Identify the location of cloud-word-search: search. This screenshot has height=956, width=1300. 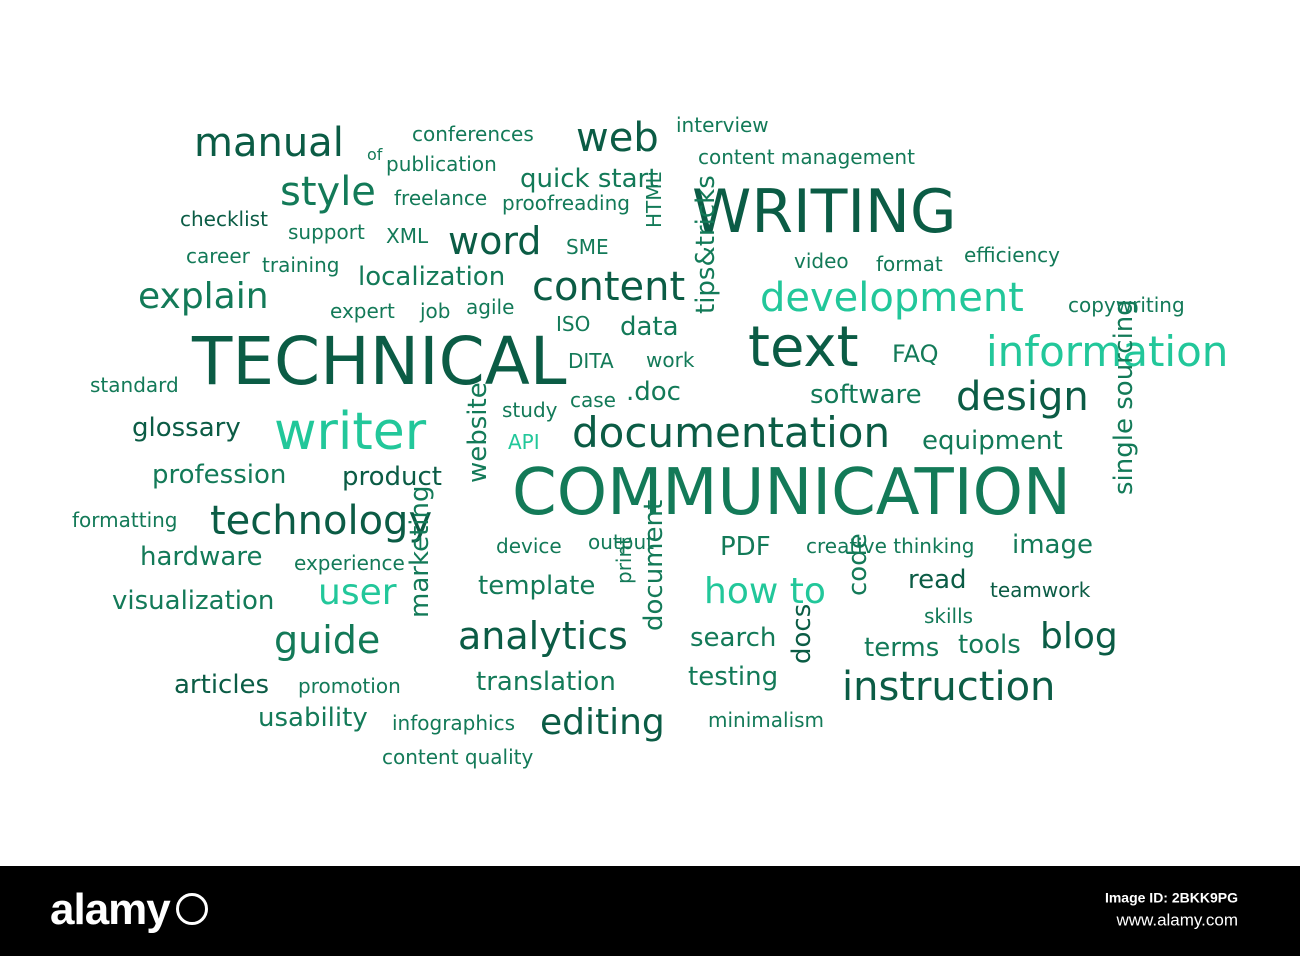
(733, 638).